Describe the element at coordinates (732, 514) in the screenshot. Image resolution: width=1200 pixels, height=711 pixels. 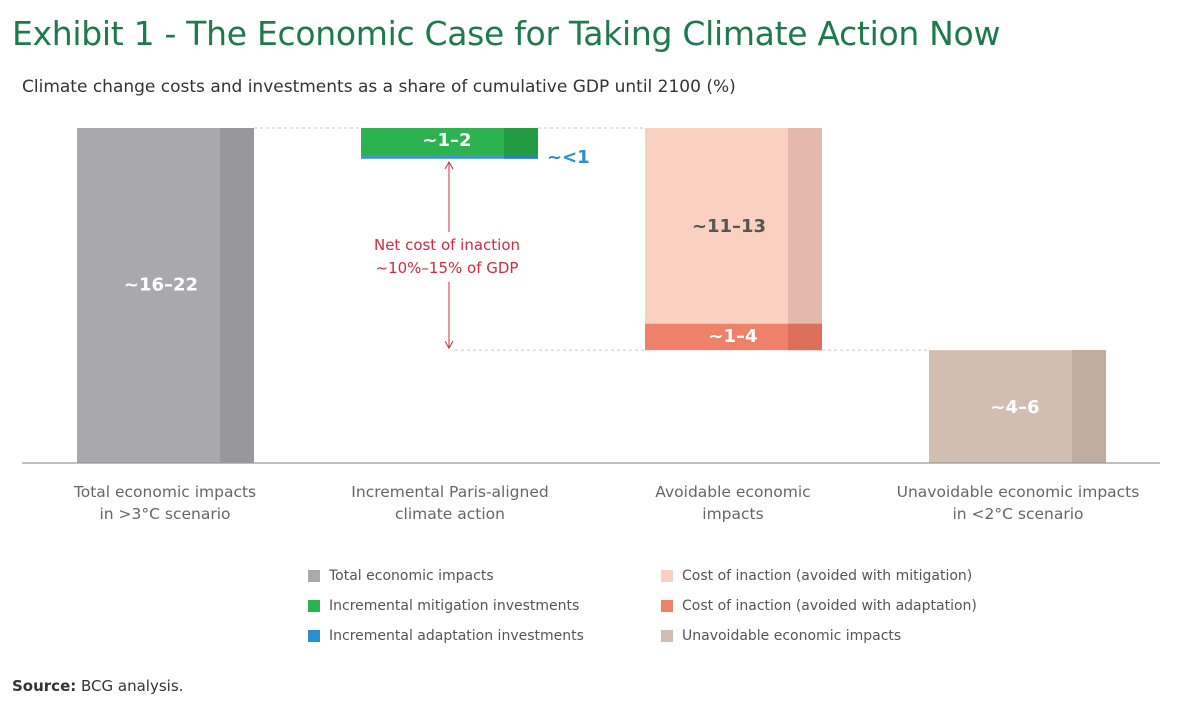
I see `category-label: impacts` at that location.